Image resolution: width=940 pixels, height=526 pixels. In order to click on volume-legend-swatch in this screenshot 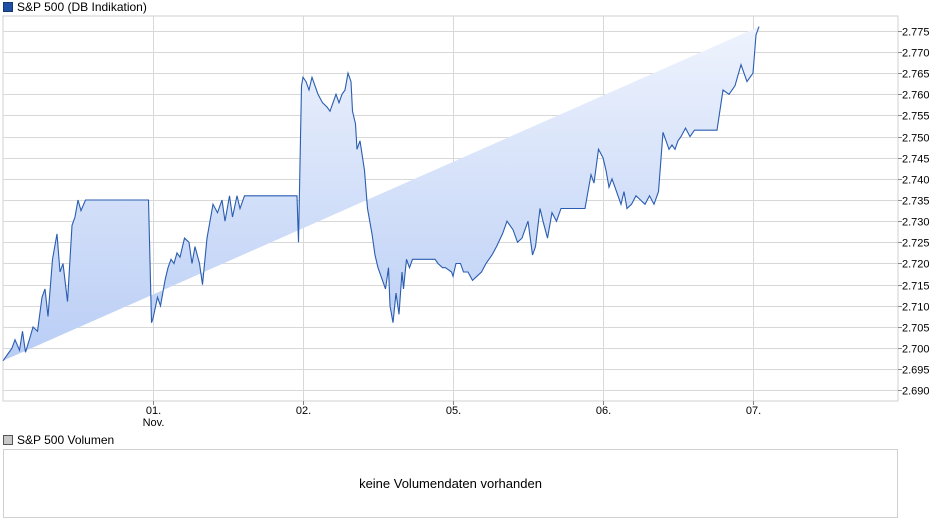, I will do `click(8, 440)`.